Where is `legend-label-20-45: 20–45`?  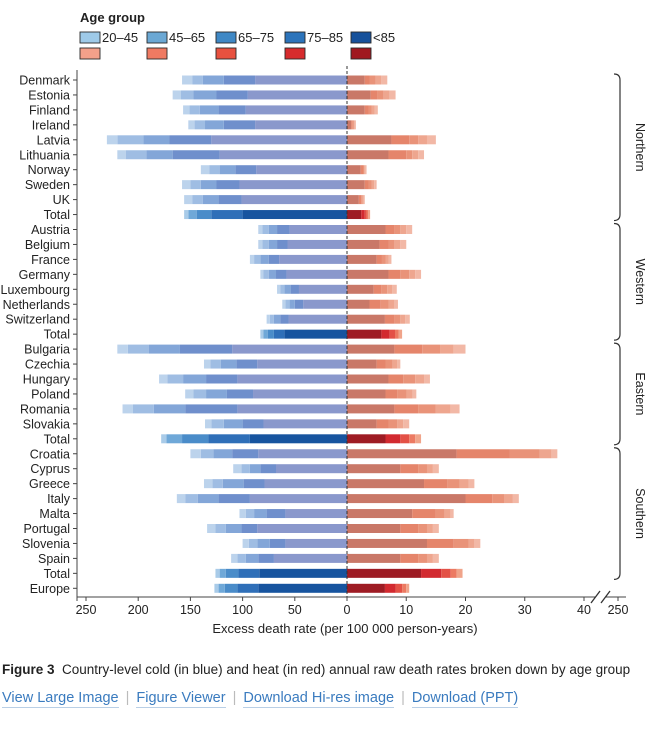 legend-label-20-45: 20–45 is located at coordinates (120, 37).